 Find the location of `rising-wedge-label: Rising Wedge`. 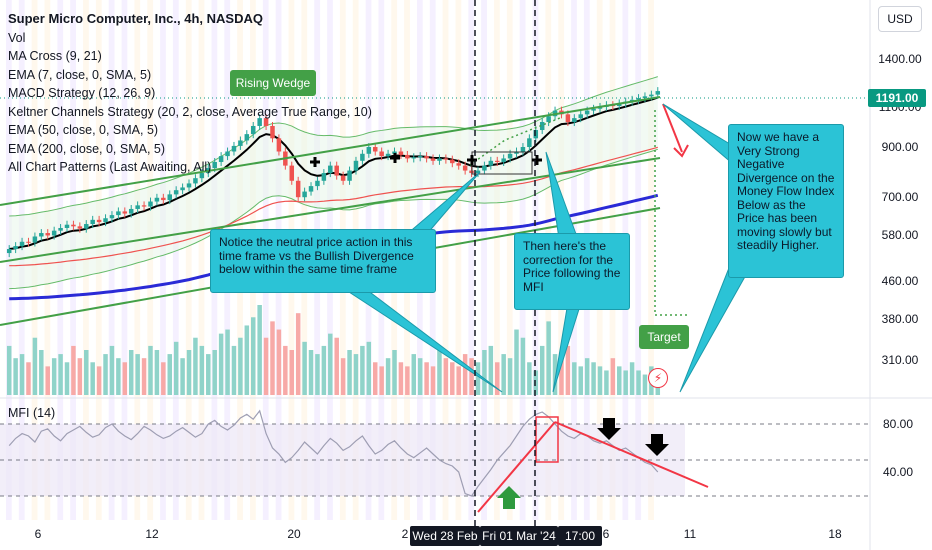

rising-wedge-label: Rising Wedge is located at coordinates (273, 83).